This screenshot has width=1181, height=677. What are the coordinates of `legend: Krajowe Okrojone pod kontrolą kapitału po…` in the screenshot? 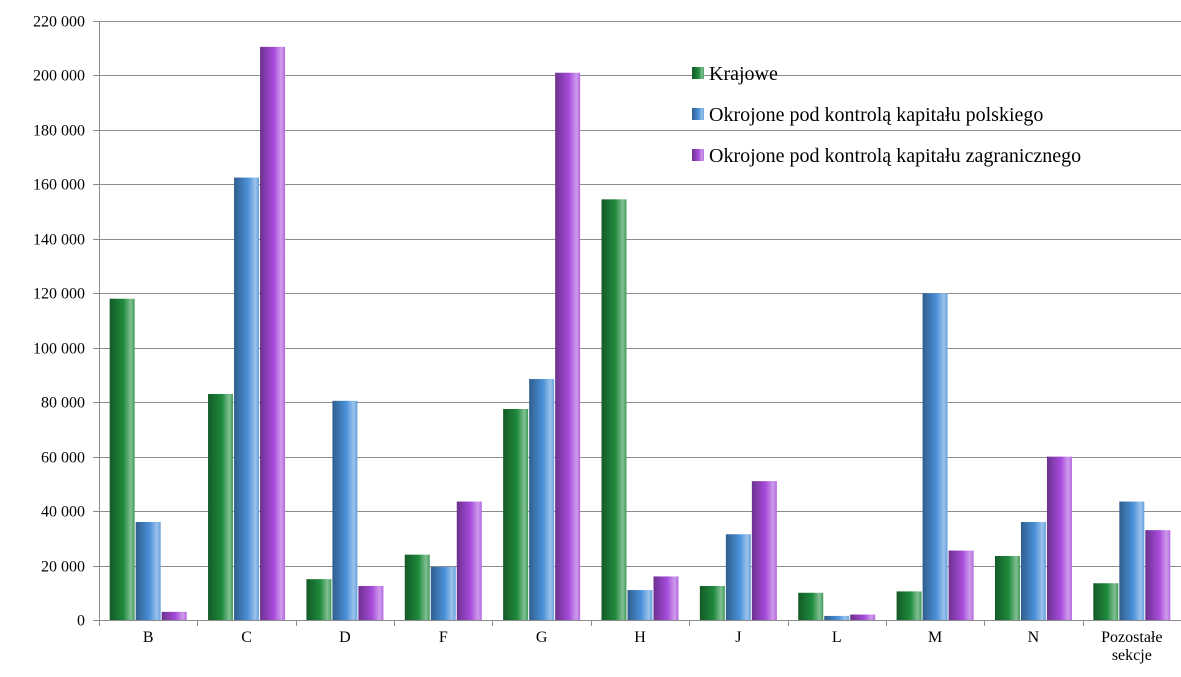 It's located at (886, 115).